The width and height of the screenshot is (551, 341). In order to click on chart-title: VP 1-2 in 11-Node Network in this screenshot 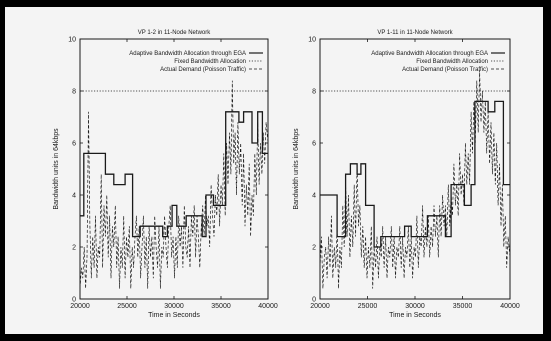, I will do `click(174, 33)`.